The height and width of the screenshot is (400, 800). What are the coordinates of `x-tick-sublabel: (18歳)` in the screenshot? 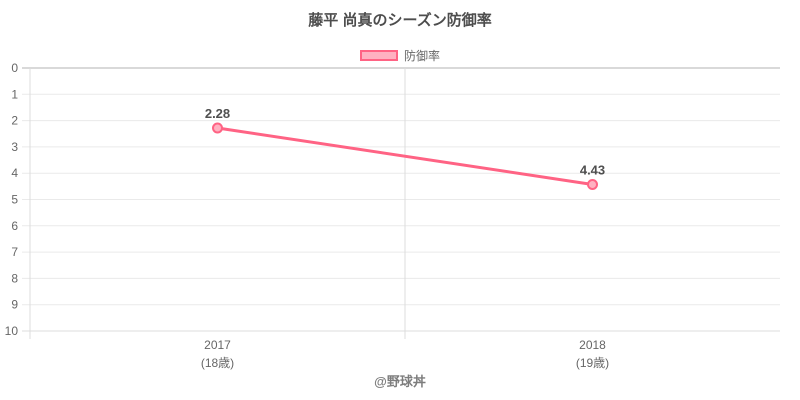 It's located at (217, 363).